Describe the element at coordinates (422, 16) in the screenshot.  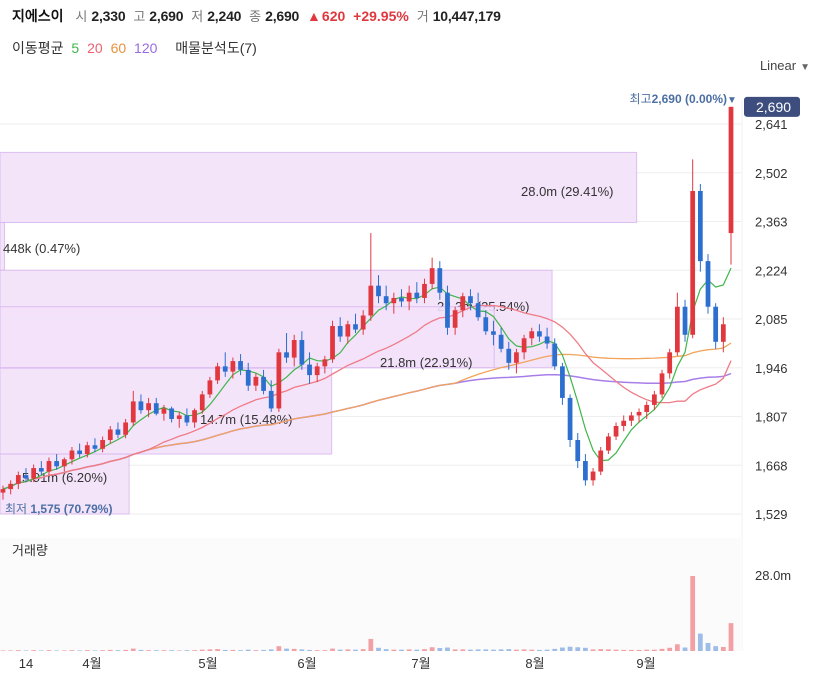
I see `volume-label: 거` at that location.